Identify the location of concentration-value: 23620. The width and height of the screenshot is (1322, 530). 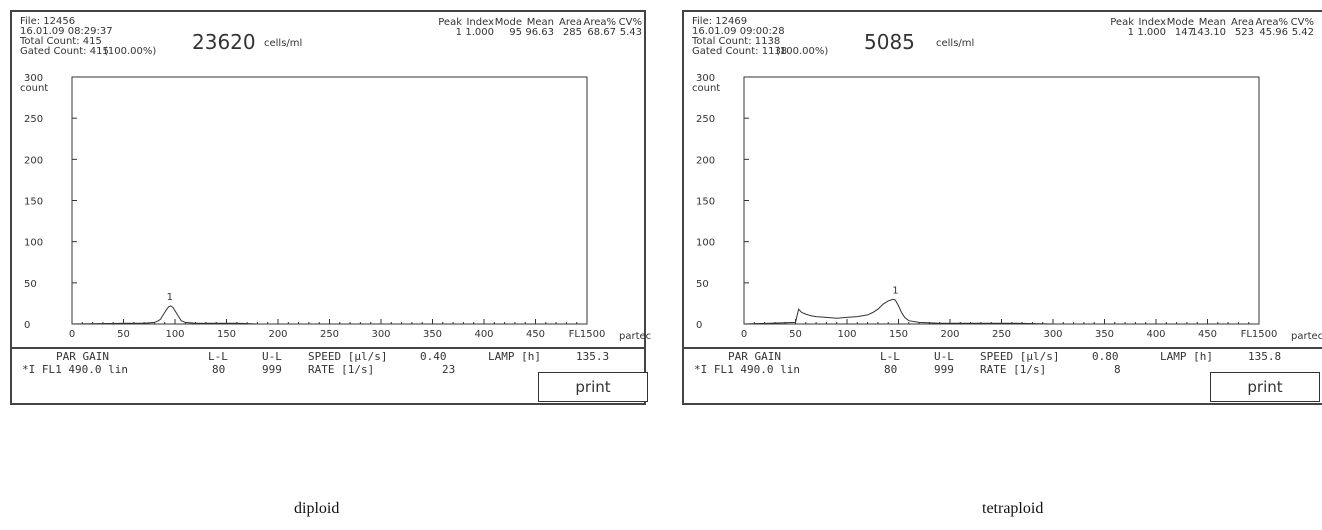
(224, 42).